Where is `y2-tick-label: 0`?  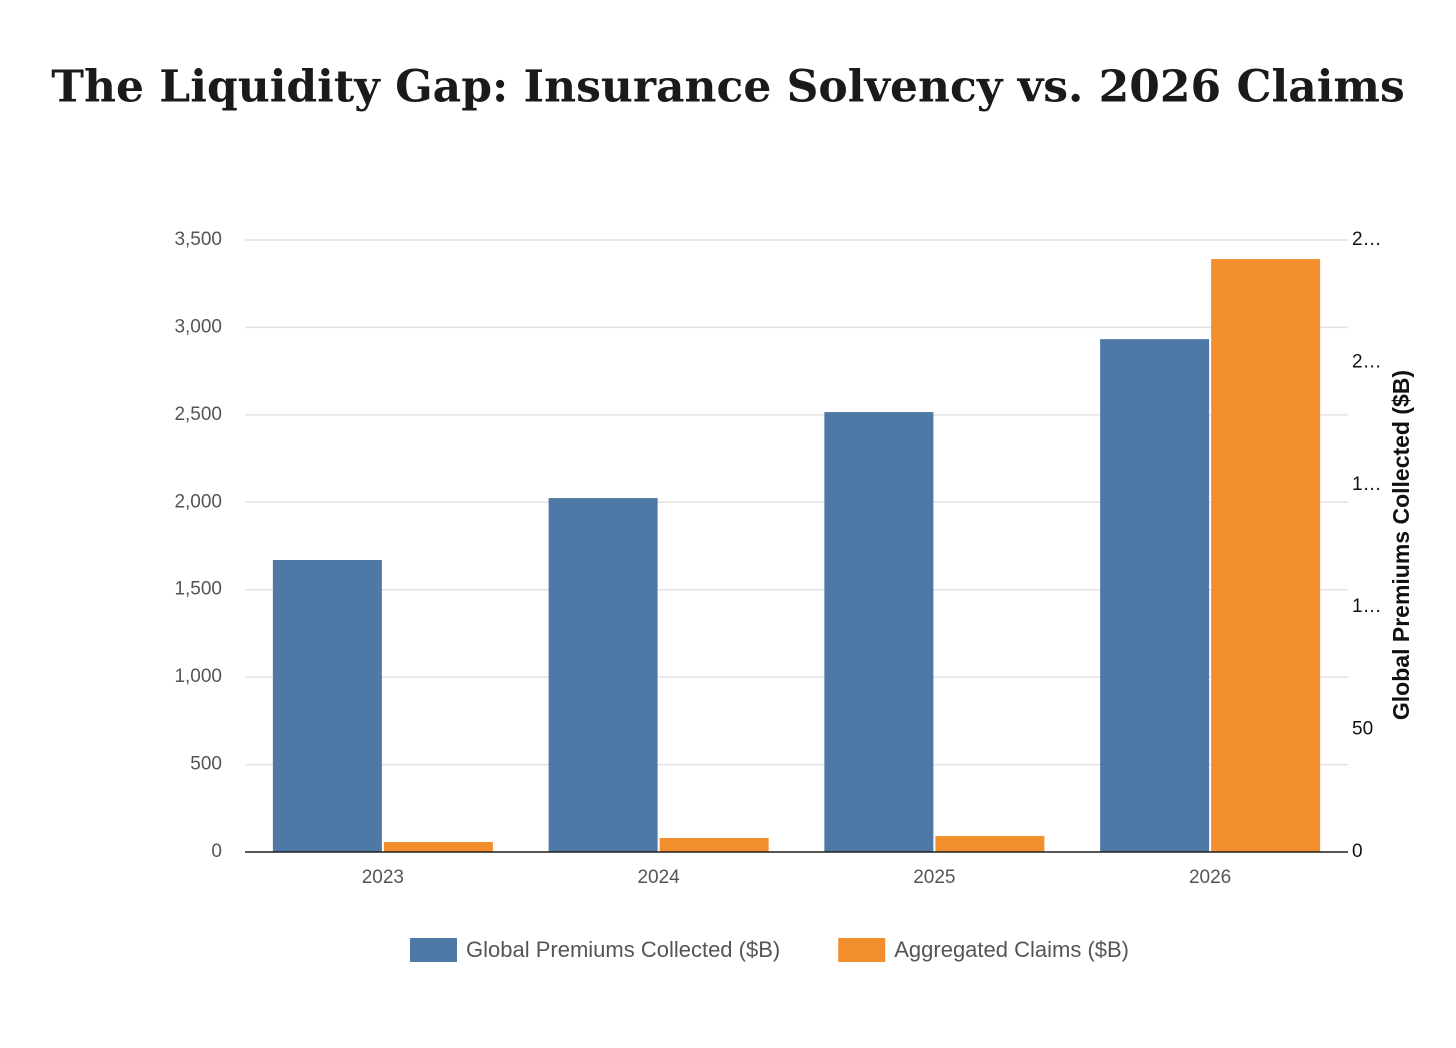 y2-tick-label: 0 is located at coordinates (1357, 851).